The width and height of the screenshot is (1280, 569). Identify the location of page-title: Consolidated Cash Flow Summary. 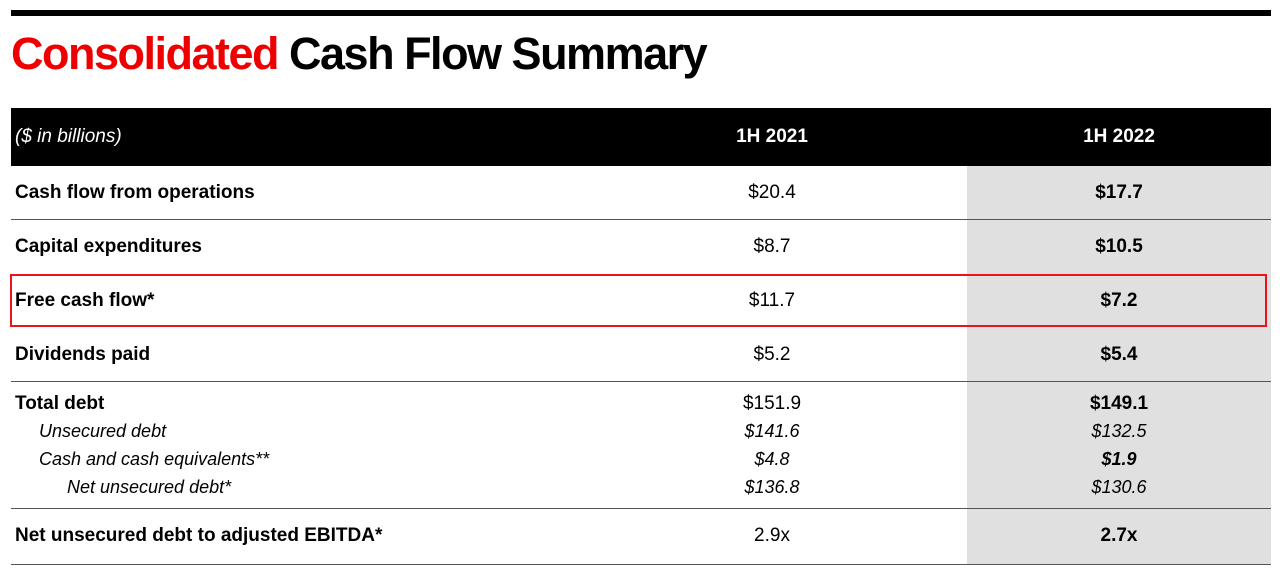
(359, 54).